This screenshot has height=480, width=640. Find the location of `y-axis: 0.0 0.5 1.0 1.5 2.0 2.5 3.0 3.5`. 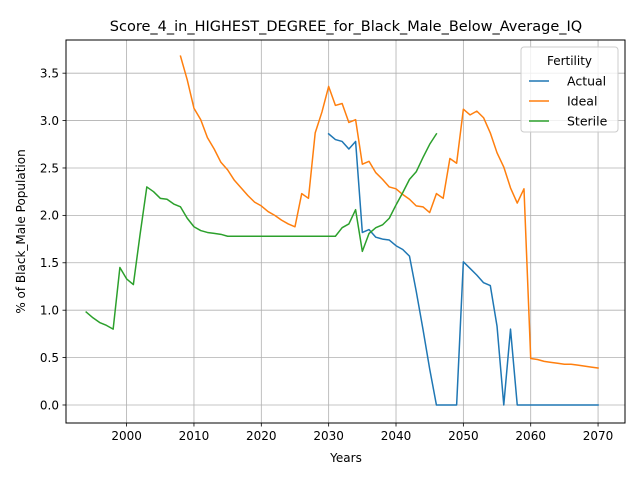

y-axis: 0.0 0.5 1.0 1.5 2.0 2.5 3.0 3.5 is located at coordinates (53, 239).